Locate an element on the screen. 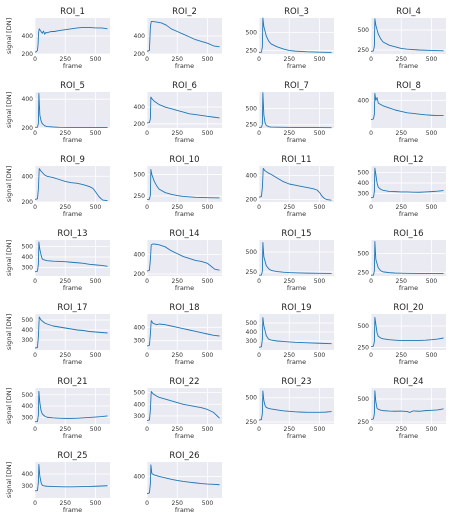 The height and width of the screenshot is (528, 452). subplot-title: ROI_22 is located at coordinates (184, 382).